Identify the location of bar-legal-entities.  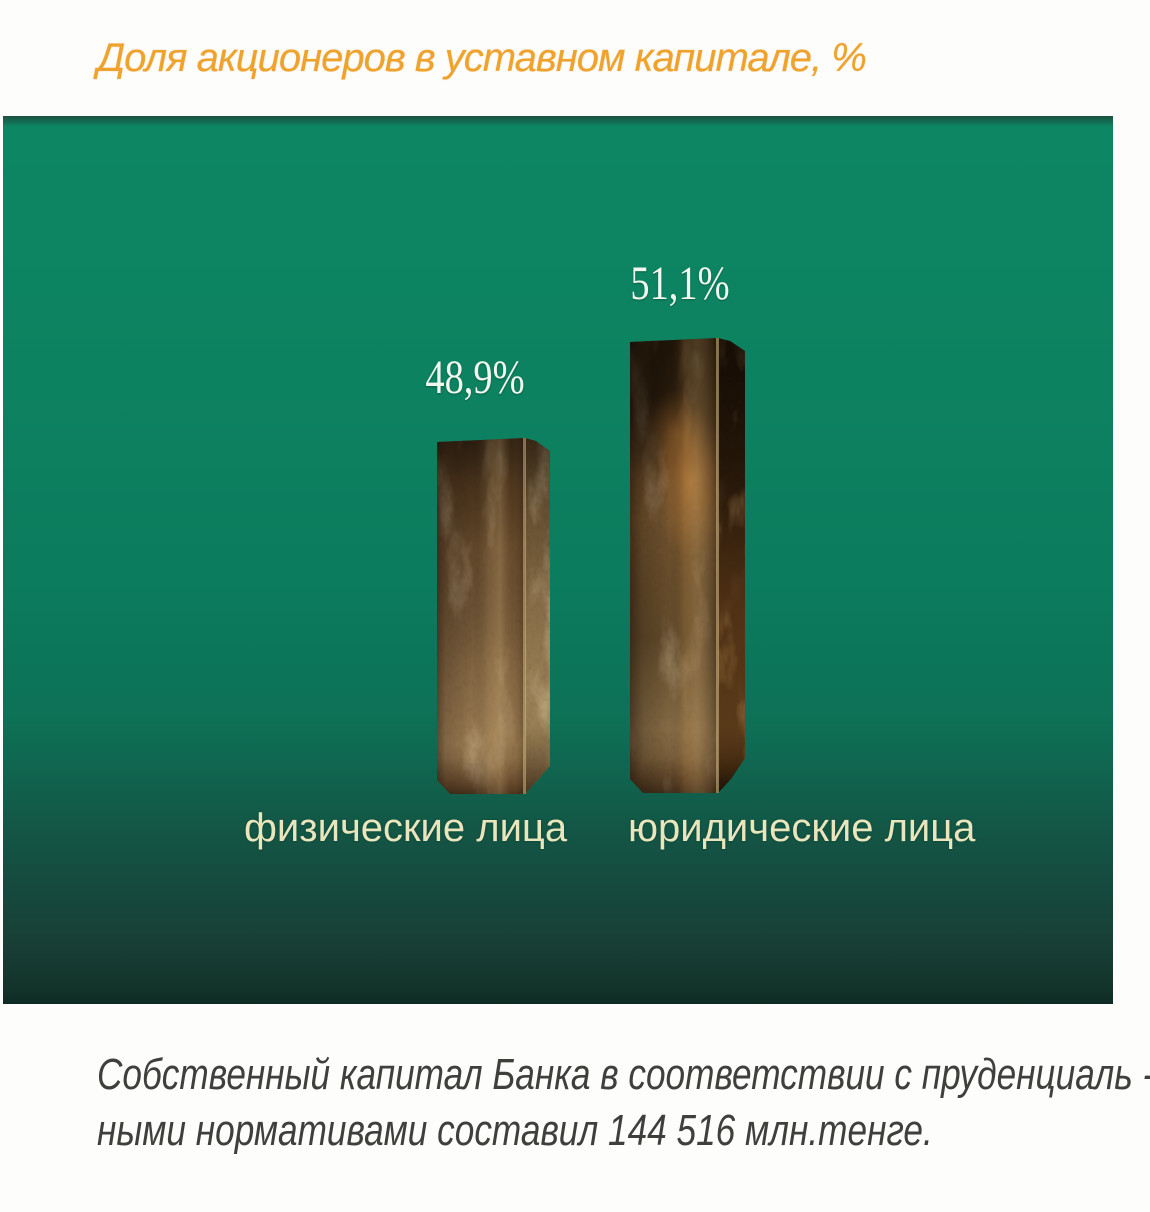
(687, 565).